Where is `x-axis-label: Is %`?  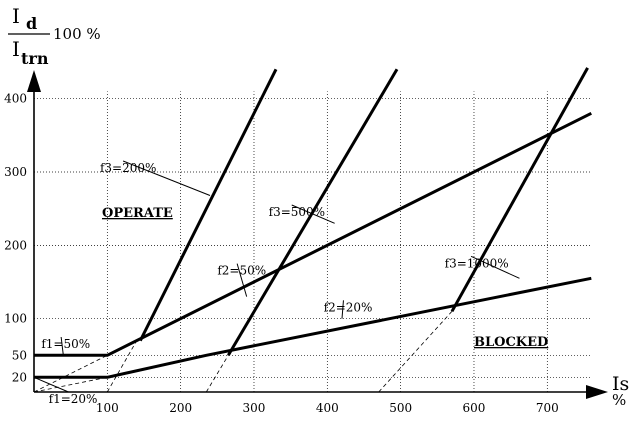
x-axis-label: Is % is located at coordinates (620, 391).